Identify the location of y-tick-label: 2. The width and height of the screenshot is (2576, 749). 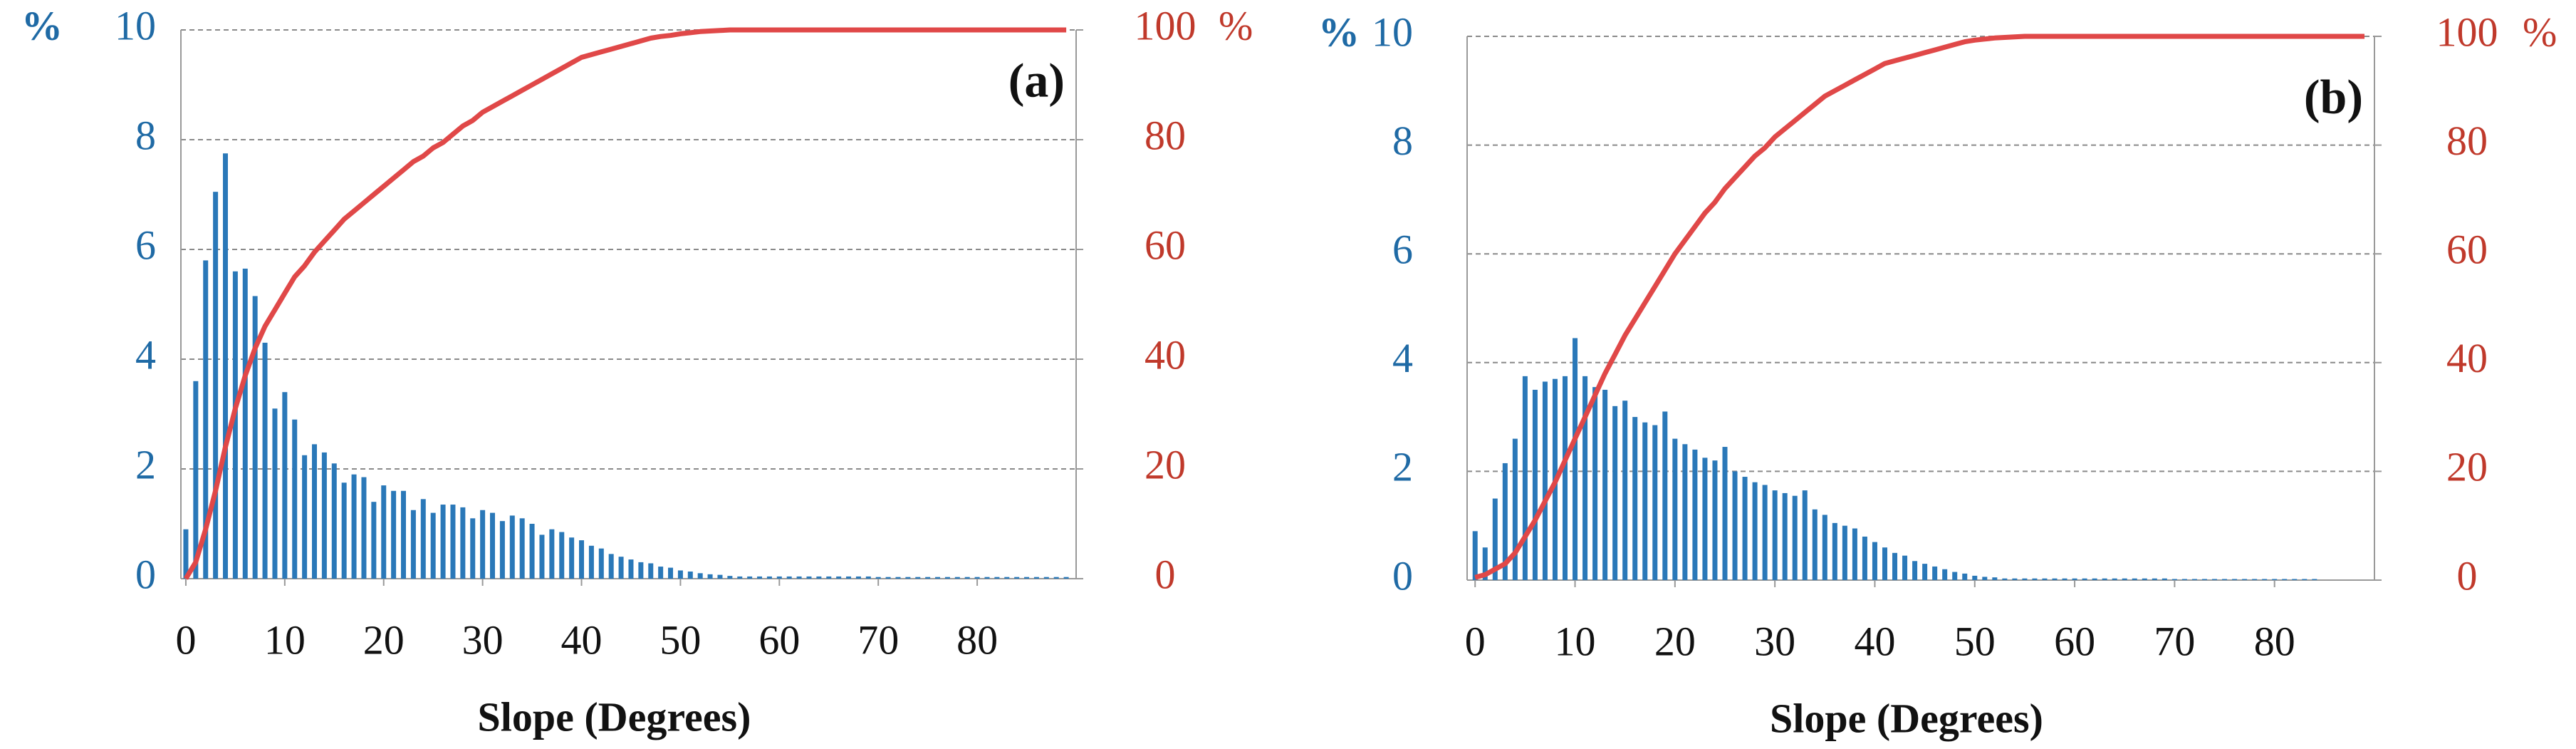
(1402, 467).